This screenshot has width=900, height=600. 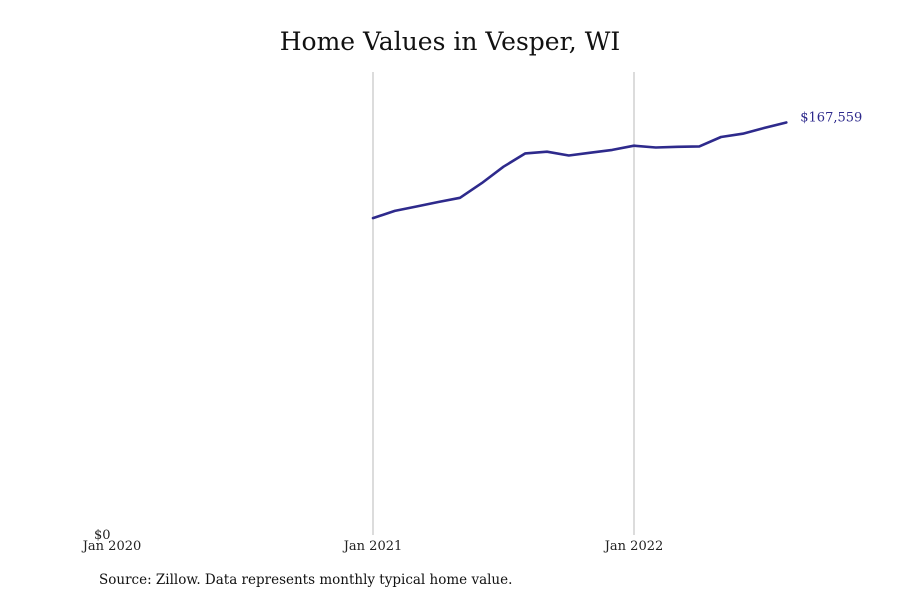 I want to click on x-tick-label: Jan 2020, so click(x=111, y=546).